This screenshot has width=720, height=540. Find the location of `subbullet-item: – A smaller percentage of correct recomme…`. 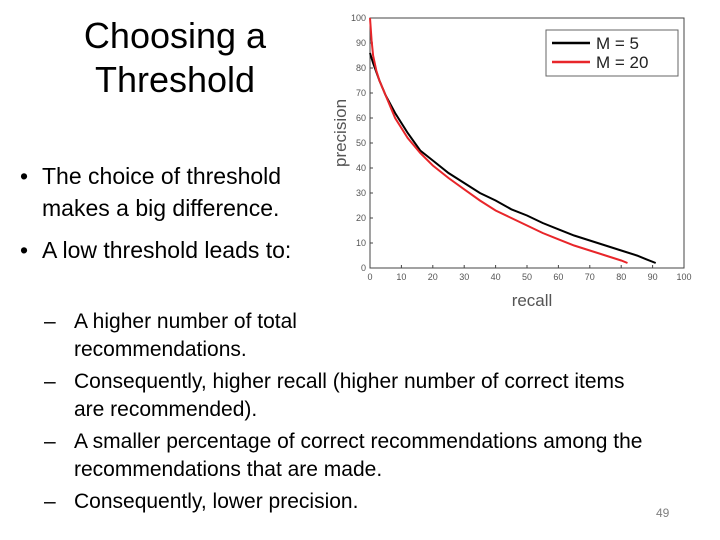

subbullet-item: – A smaller percentage of correct recomme… is located at coordinates (344, 456).